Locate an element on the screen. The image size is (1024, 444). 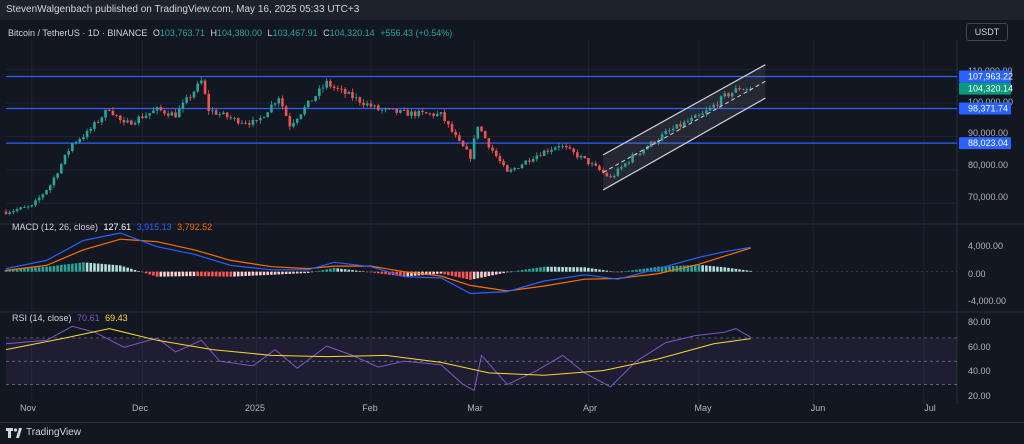
x-tick-label: Nov is located at coordinates (28, 408).